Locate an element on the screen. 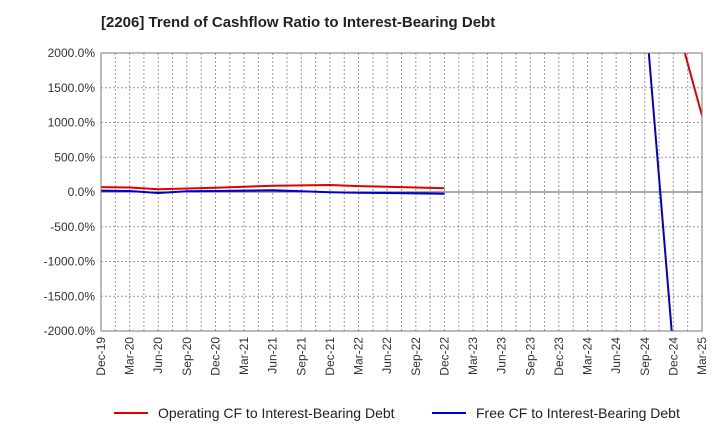 This screenshot has height=440, width=720. x-tick-label: Mar-23 is located at coordinates (473, 356).